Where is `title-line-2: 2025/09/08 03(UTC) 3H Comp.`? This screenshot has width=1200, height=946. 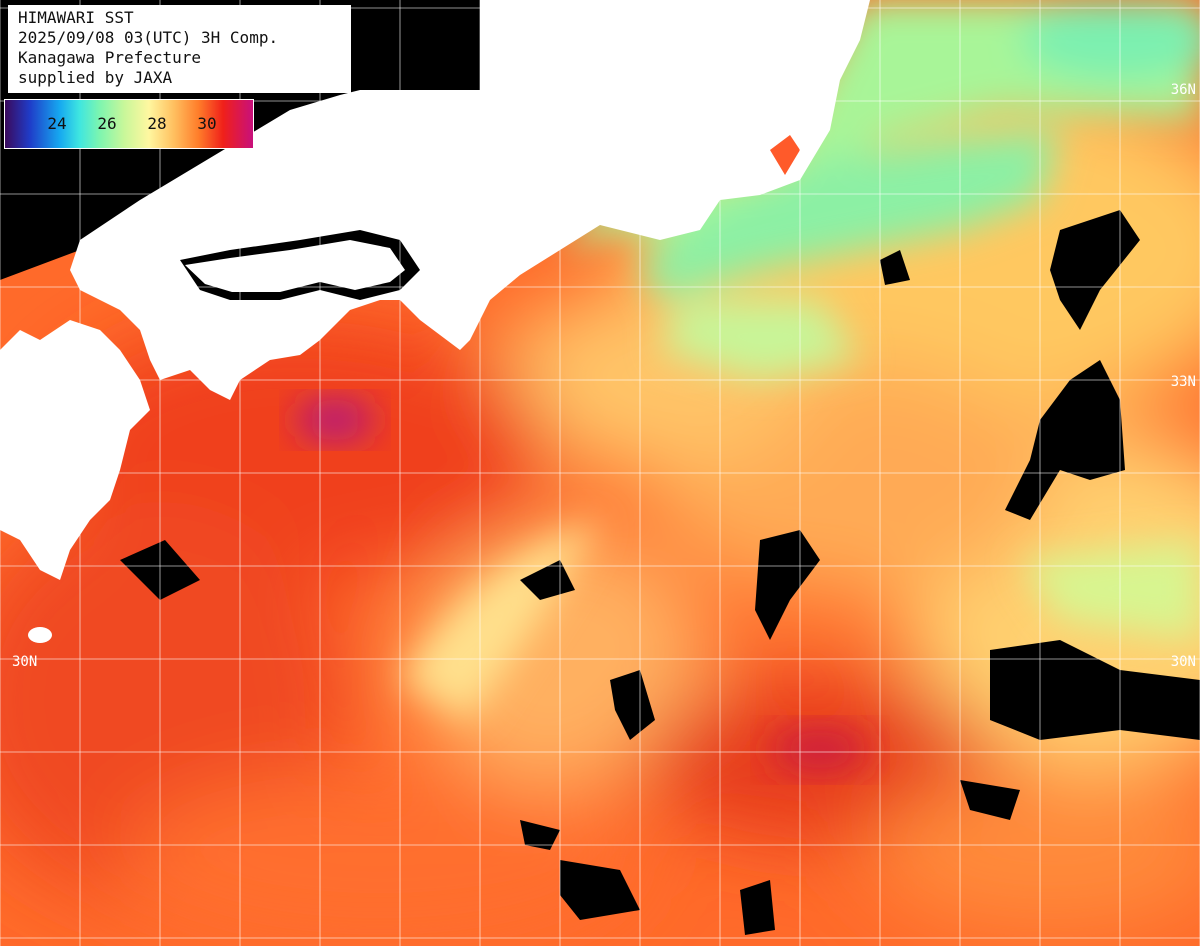 title-line-2: 2025/09/08 03(UTC) 3H Comp. is located at coordinates (148, 37).